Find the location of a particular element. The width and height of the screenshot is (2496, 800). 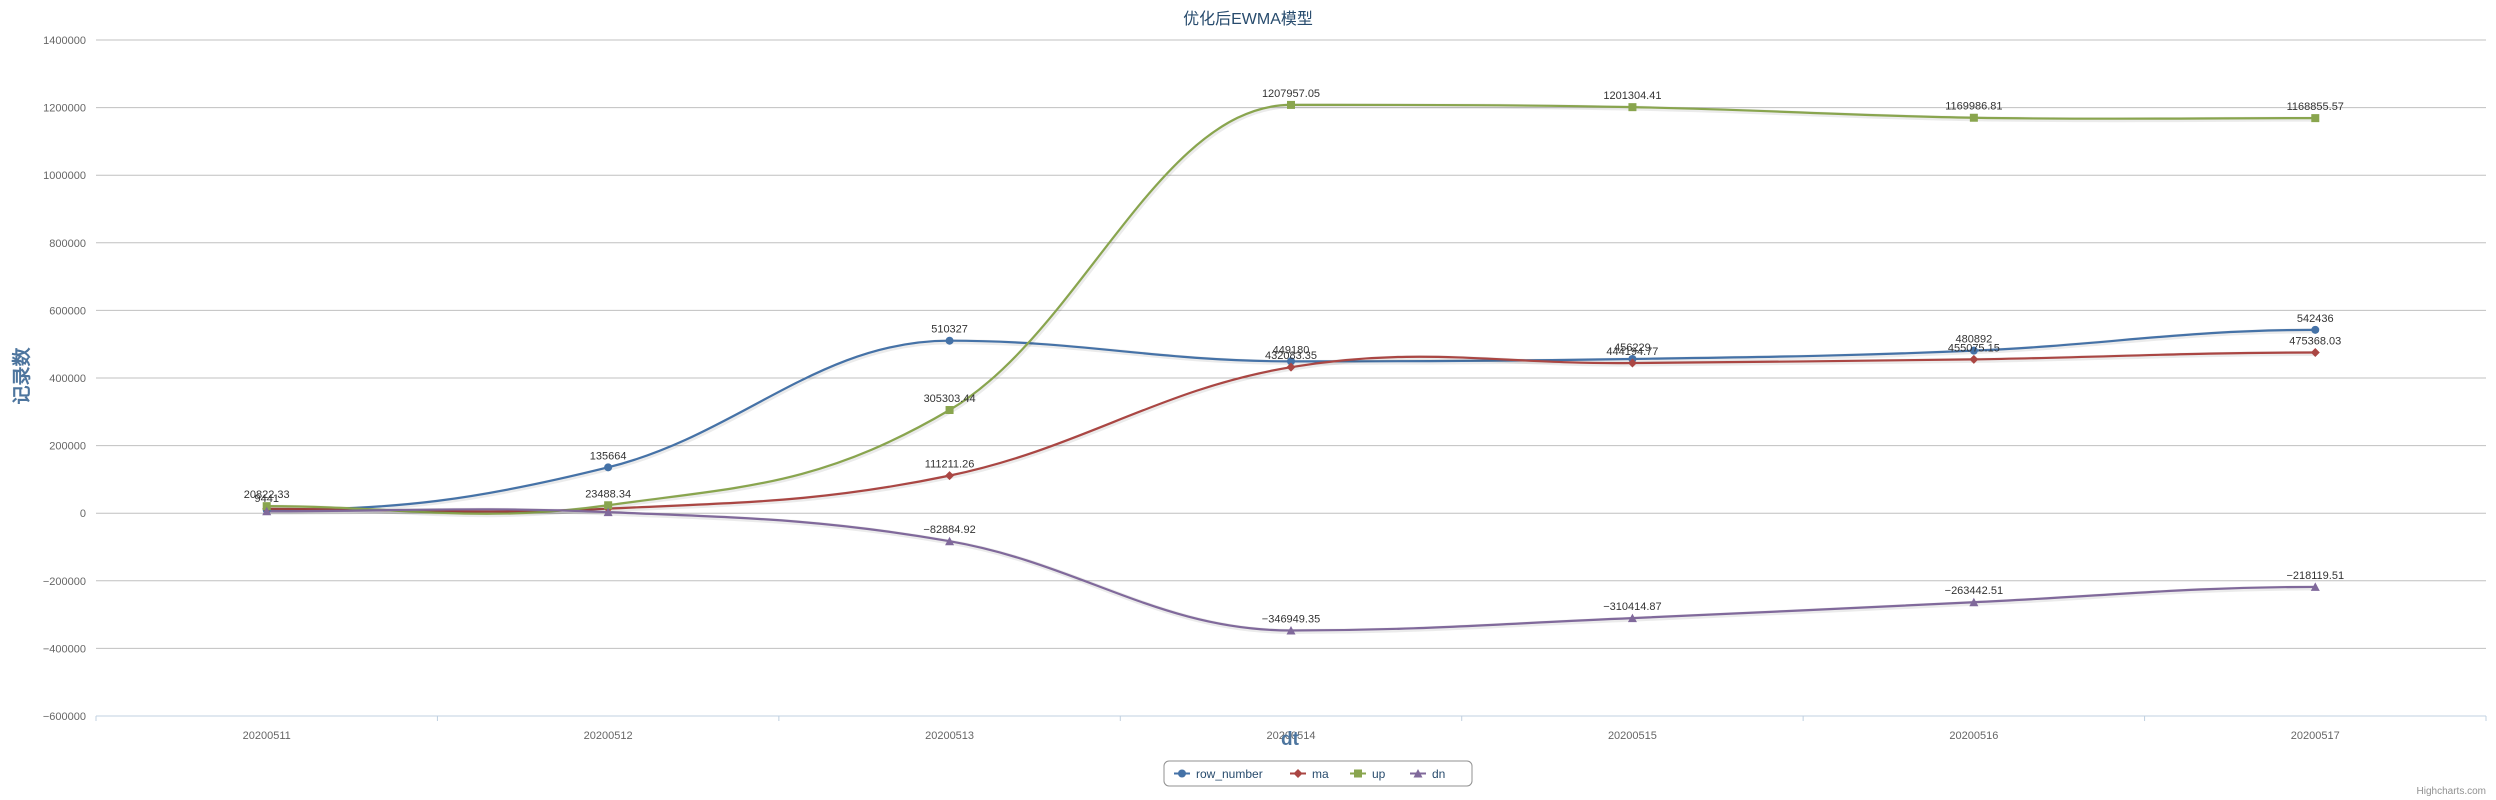

y-tick-label: 0 is located at coordinates (83, 514).